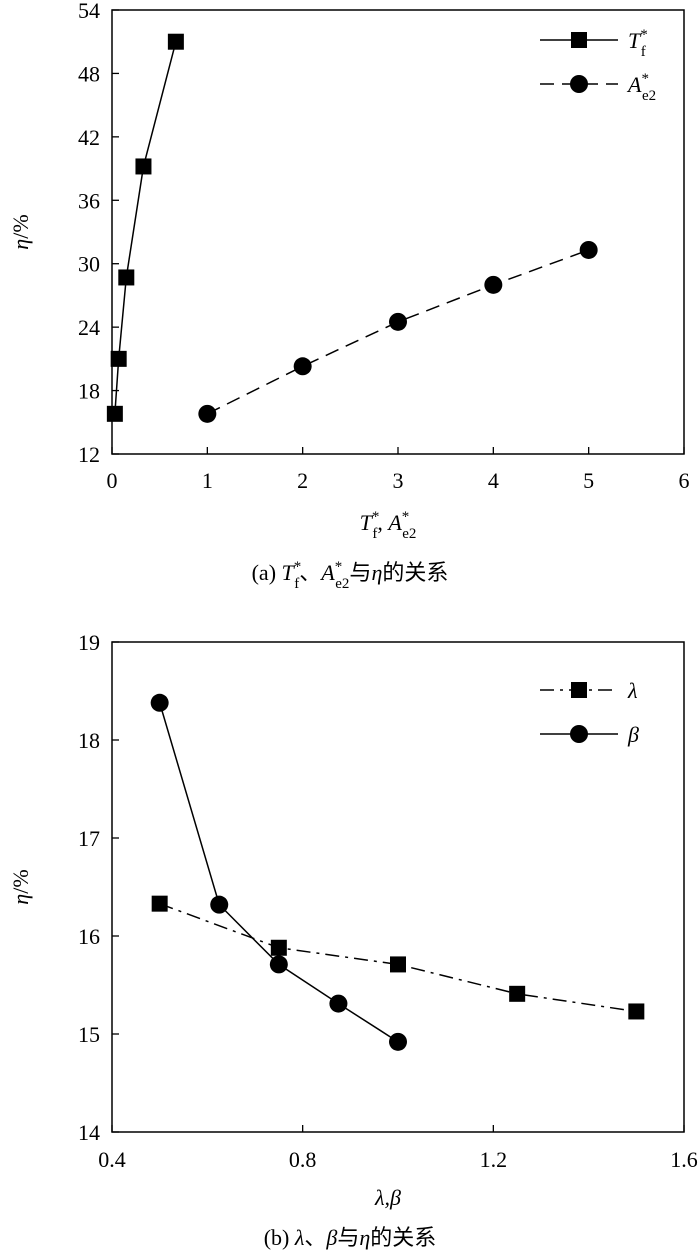  What do you see at coordinates (207, 480) in the screenshot?
I see `x-tick-label: 1` at bounding box center [207, 480].